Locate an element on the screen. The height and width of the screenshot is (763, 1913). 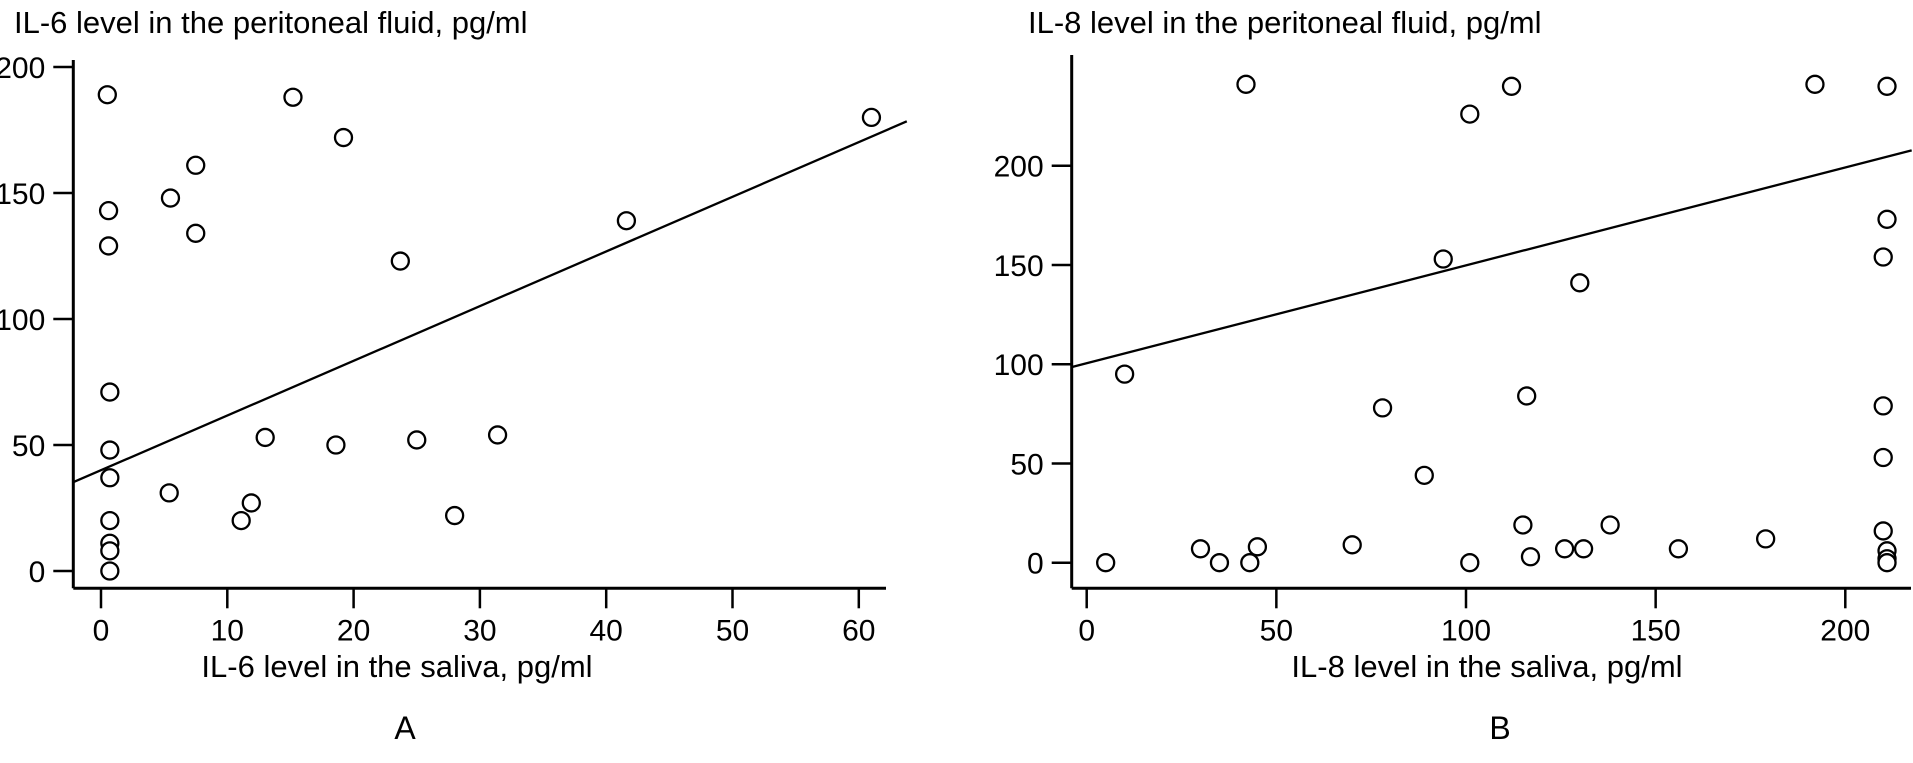
panel-b-x-axis-label: IL-8 level in the saliva, pg/ml is located at coordinates (1487, 666).